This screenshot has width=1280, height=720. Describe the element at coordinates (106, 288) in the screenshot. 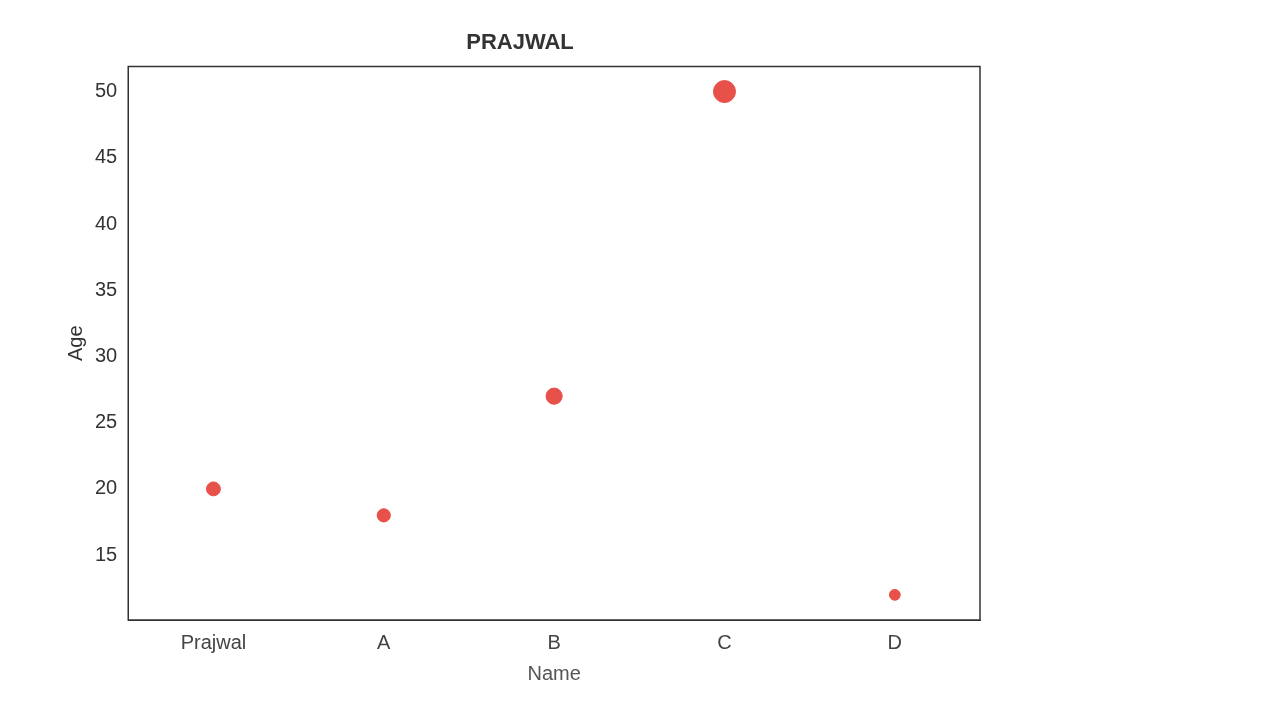

I see `y-tick-label: 35` at that location.